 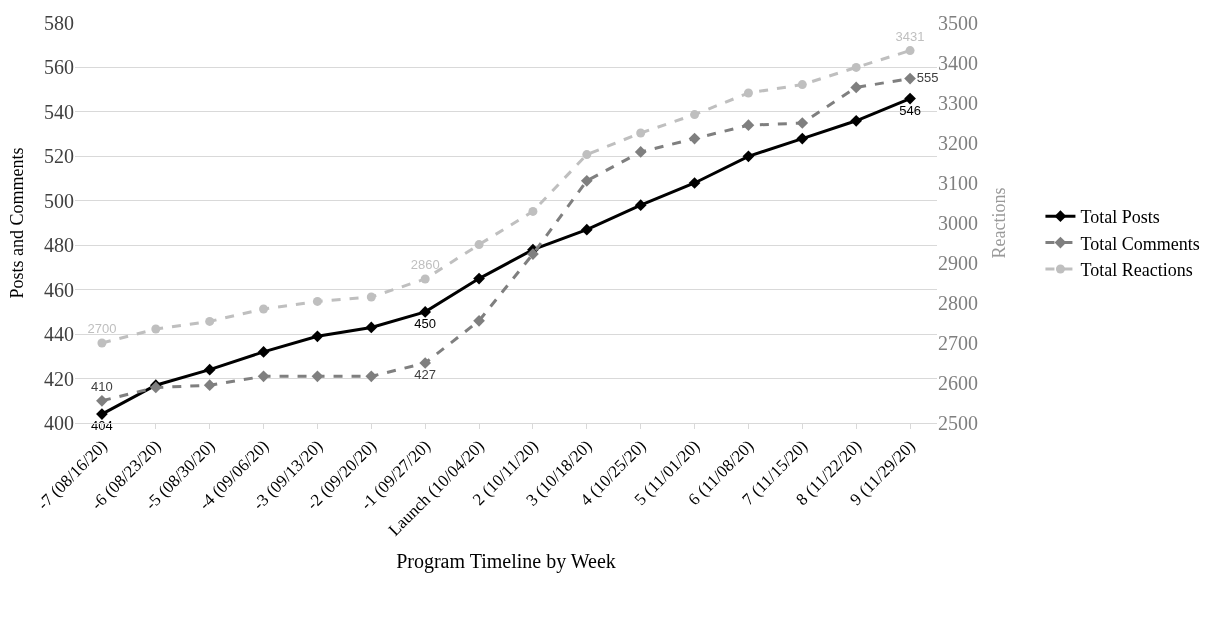 What do you see at coordinates (999, 223) in the screenshot?
I see `y2-axis-title: Reactions` at bounding box center [999, 223].